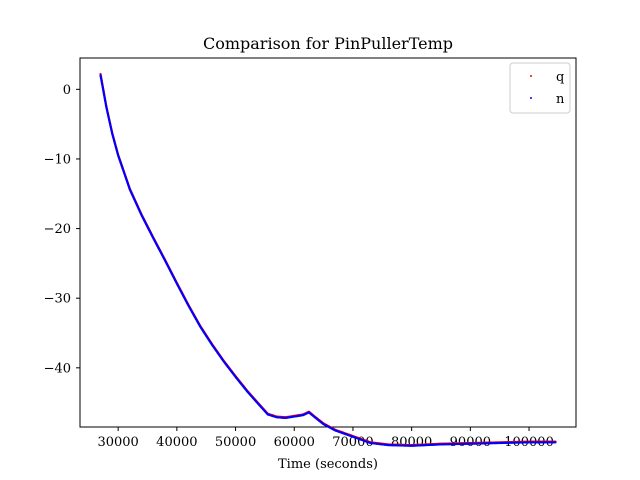 This screenshot has height=480, width=640. Describe the element at coordinates (57, 229) in the screenshot. I see `y-tick-label: −20` at that location.